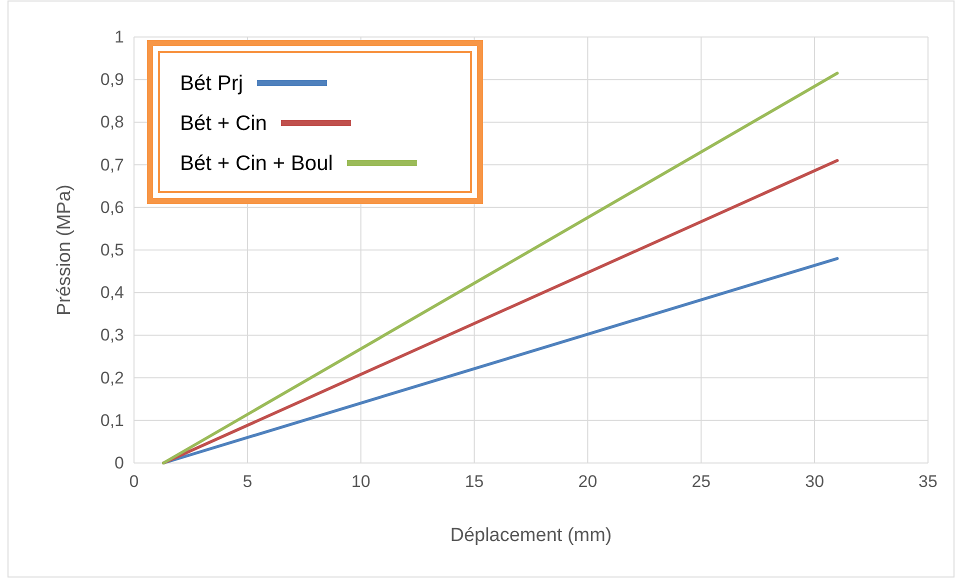  I want to click on legend-label: Bét Prj, so click(212, 83).